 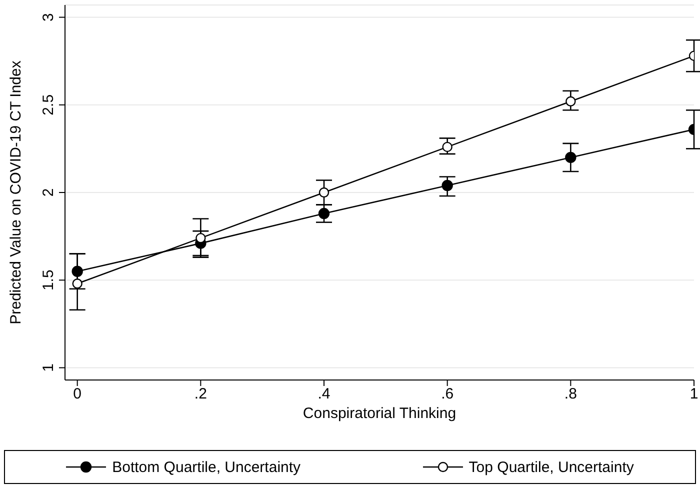 What do you see at coordinates (48, 280) in the screenshot?
I see `y-tick-label: 1.5` at bounding box center [48, 280].